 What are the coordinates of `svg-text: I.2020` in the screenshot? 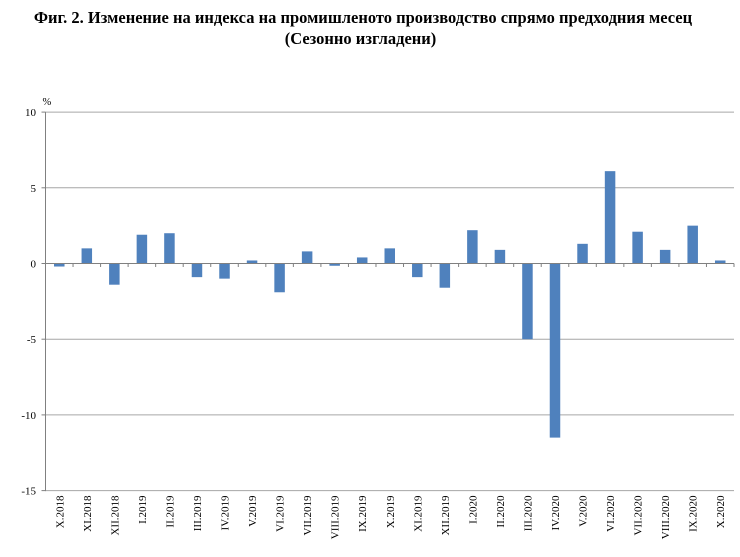 It's located at (473, 509).